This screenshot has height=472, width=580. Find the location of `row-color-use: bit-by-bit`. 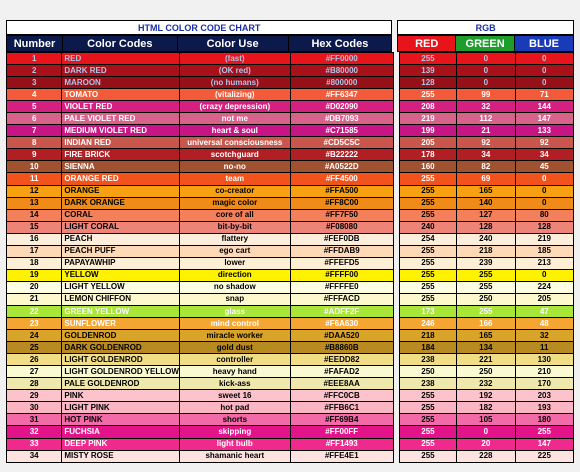

row-color-use: bit-by-bit is located at coordinates (234, 227).